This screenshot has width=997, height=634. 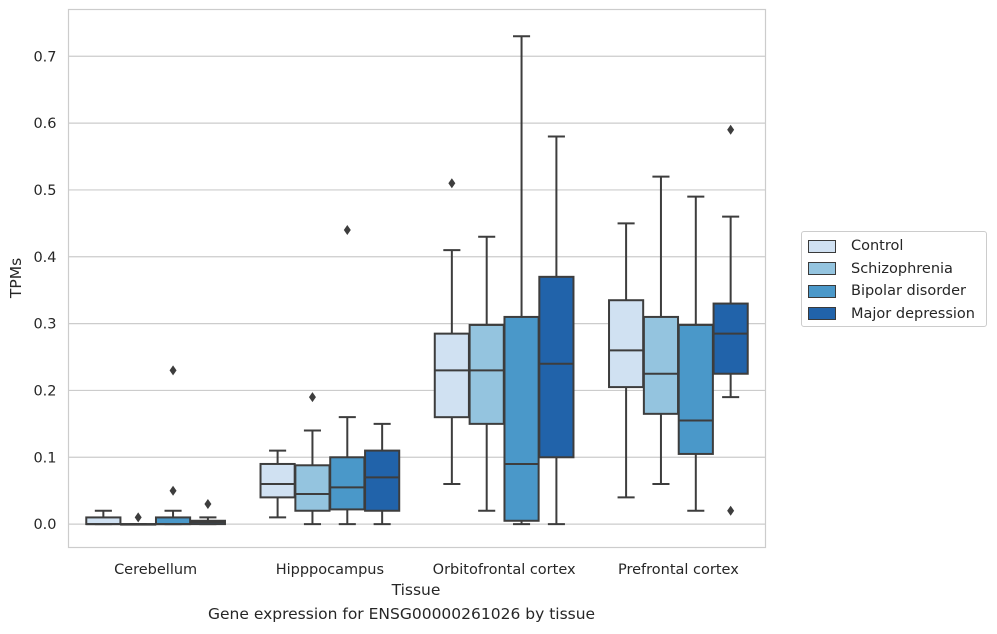 What do you see at coordinates (822, 268) in the screenshot?
I see `legend-swatch-schizophrenia` at bounding box center [822, 268].